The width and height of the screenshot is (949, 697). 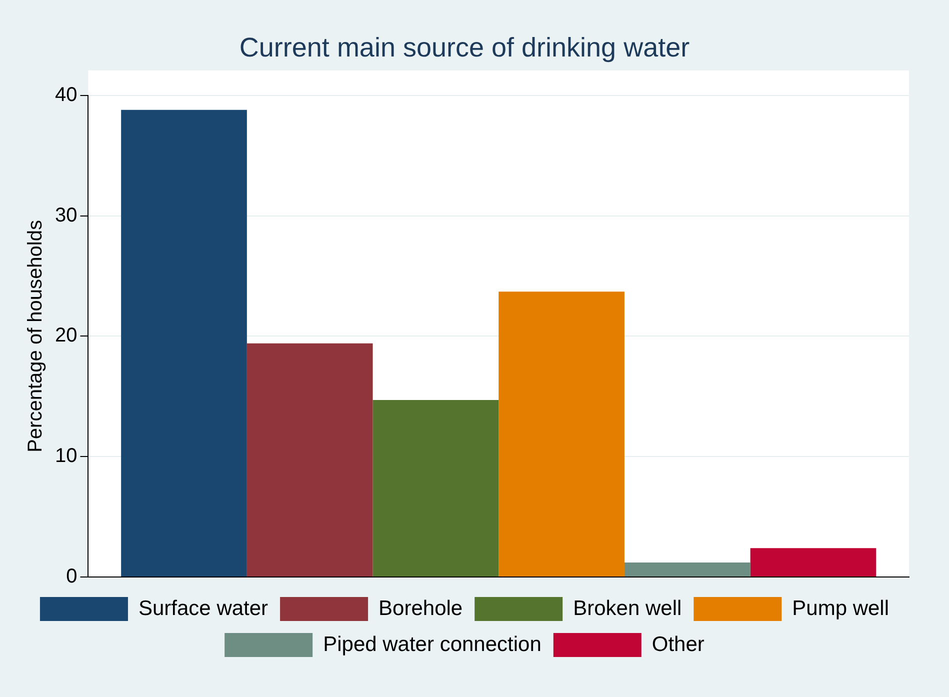 What do you see at coordinates (420, 608) in the screenshot?
I see `legend-label: Borehole` at bounding box center [420, 608].